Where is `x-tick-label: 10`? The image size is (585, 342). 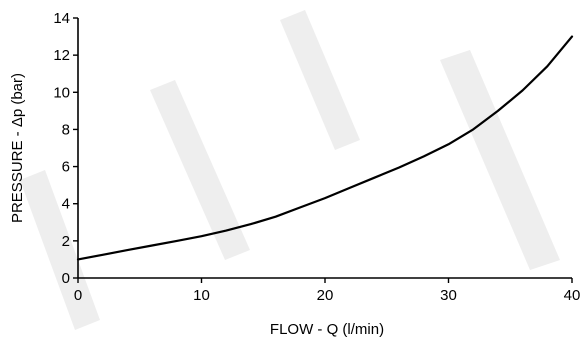 x-tick-label: 10 is located at coordinates (201, 295).